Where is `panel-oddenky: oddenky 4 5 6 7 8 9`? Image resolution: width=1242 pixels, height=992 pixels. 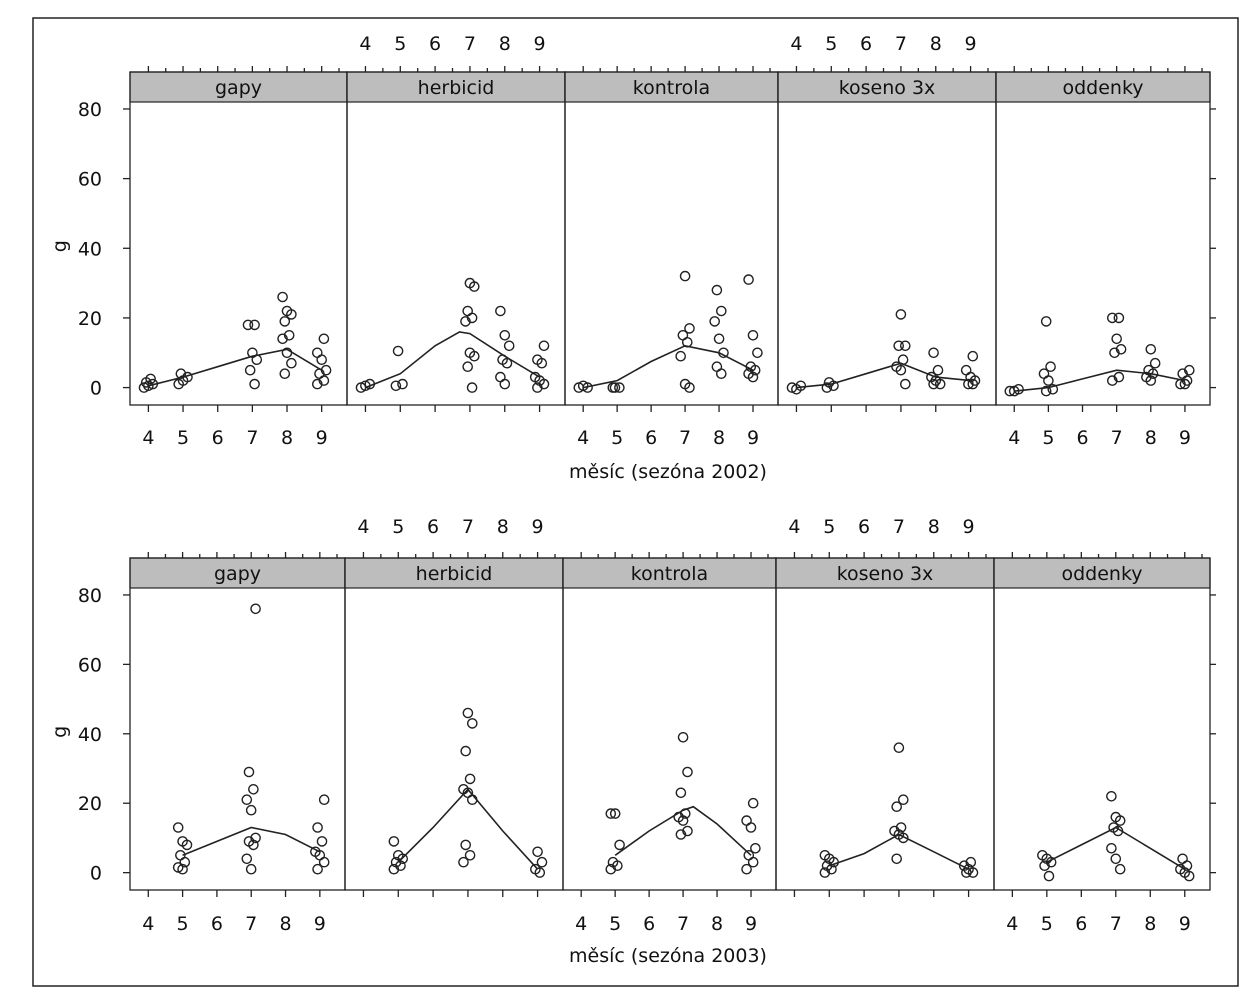 panel-oddenky: oddenky 4 5 6 7 8 9 is located at coordinates (1102, 743).